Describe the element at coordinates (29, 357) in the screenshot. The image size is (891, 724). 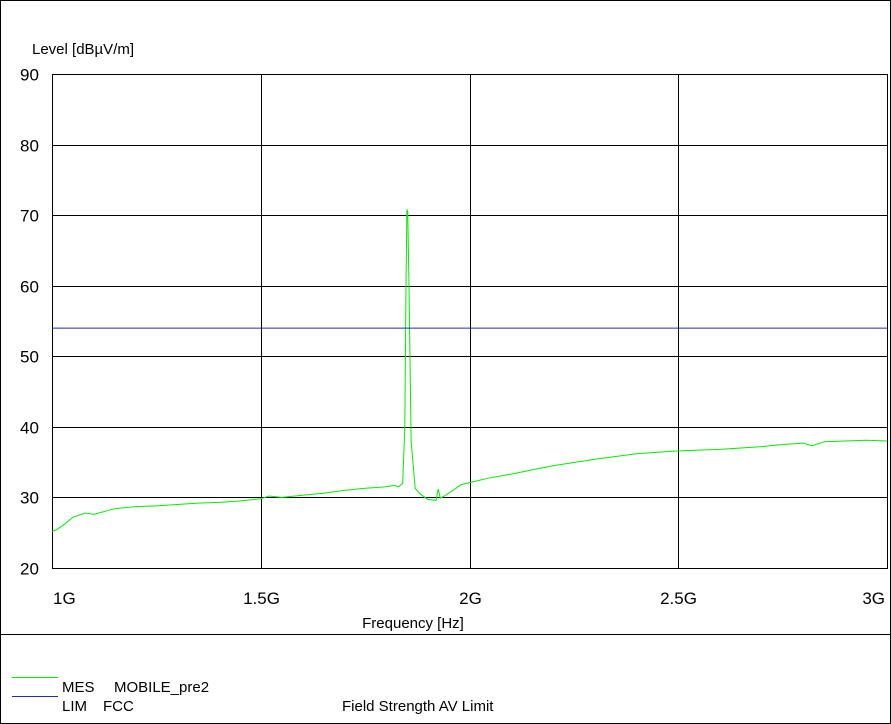
I see `y-tick-label: 50` at that location.